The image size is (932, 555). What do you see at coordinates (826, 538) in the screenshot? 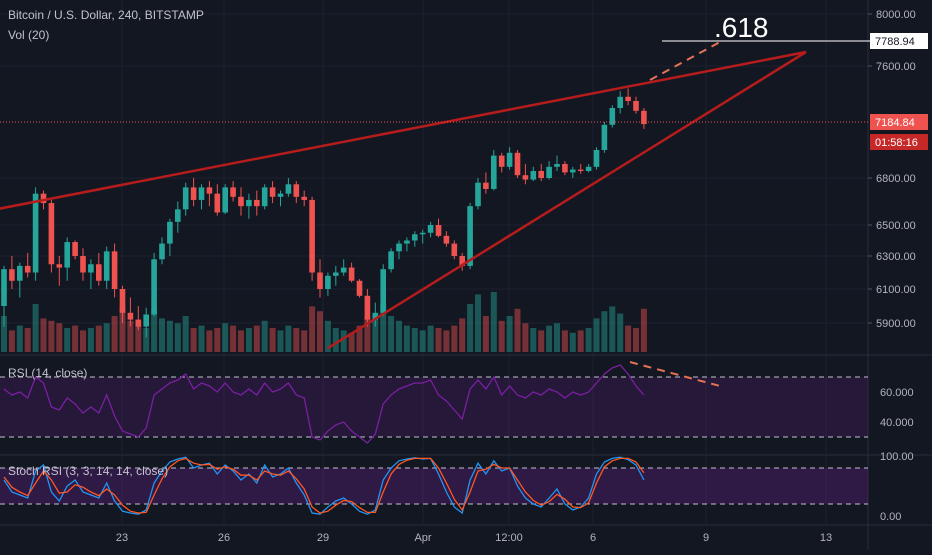
I see `time-tick-label: 13` at bounding box center [826, 538].